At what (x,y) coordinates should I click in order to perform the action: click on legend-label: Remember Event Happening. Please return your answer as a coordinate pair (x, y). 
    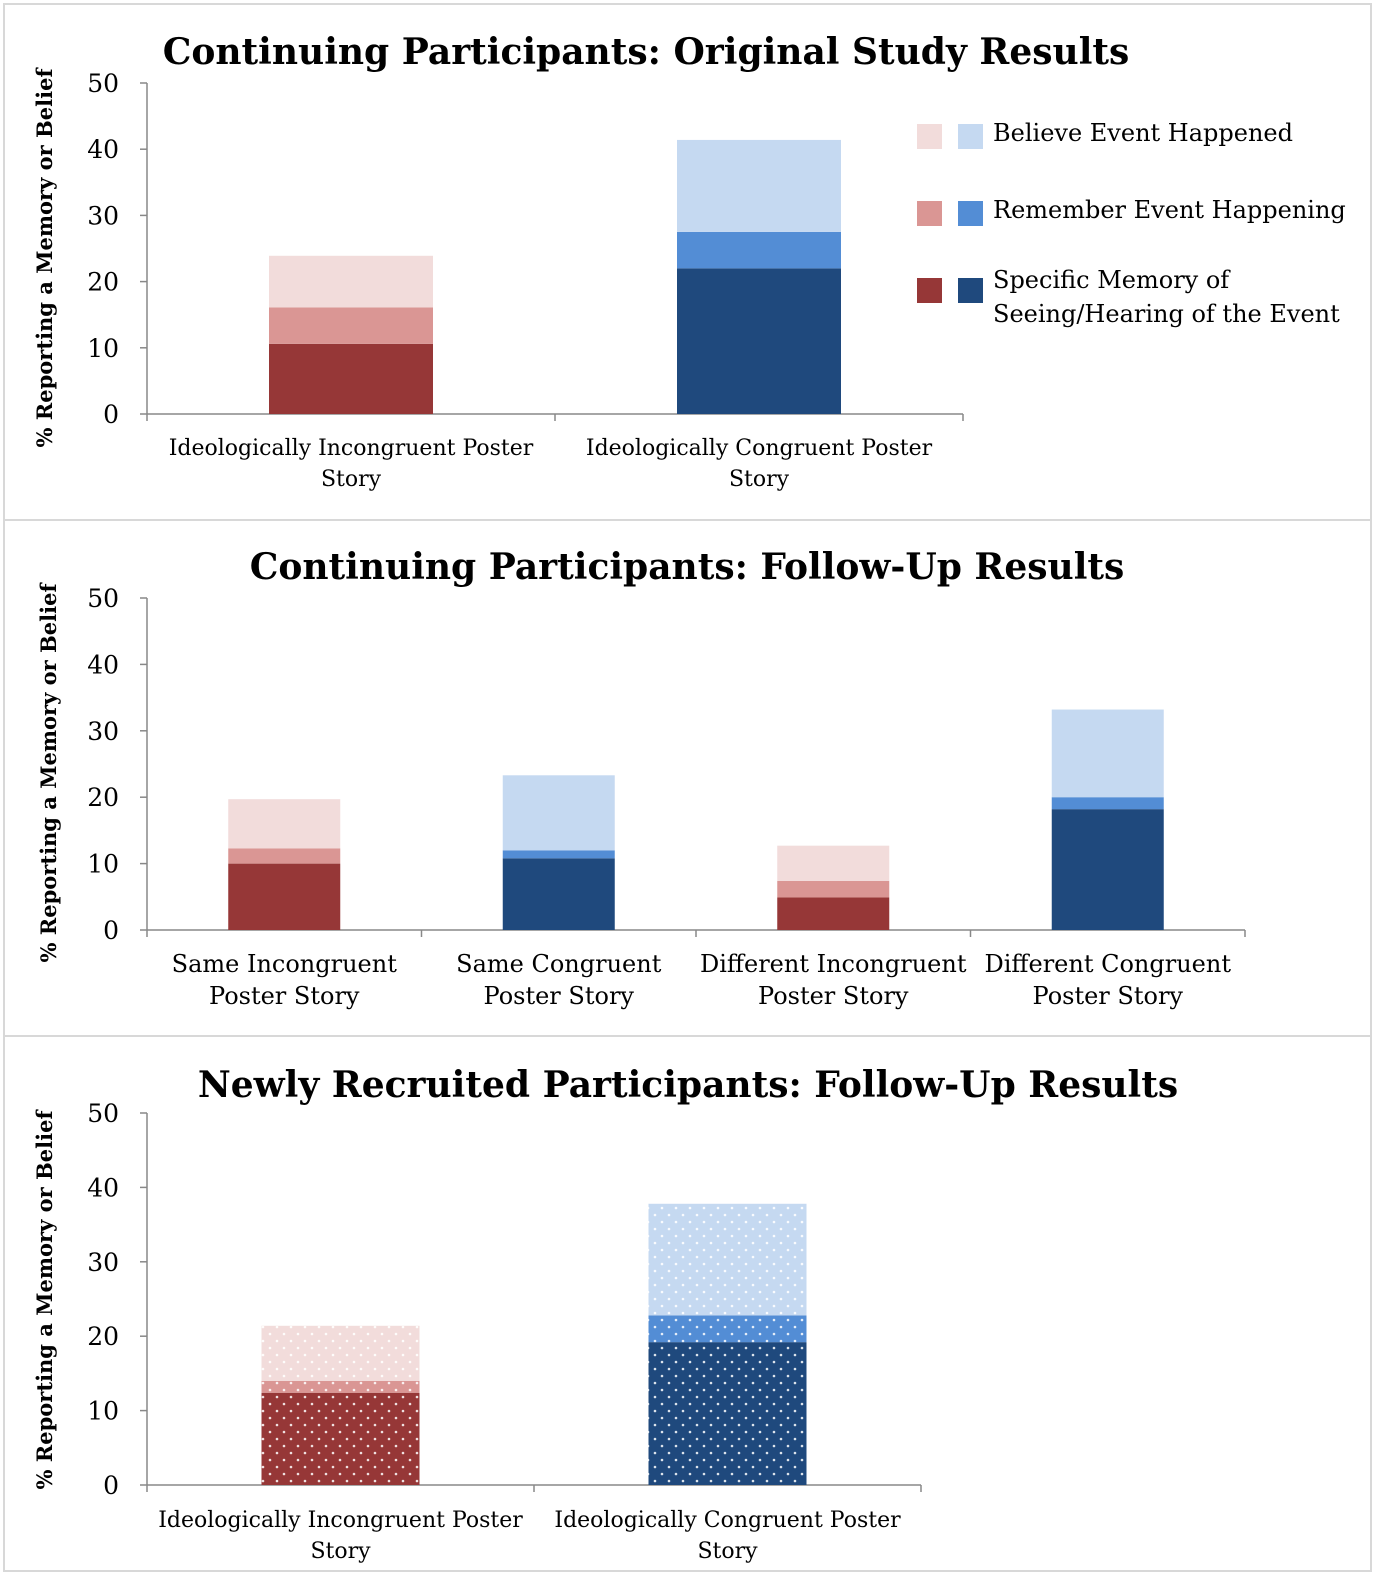
    Looking at the image, I should click on (1169, 210).